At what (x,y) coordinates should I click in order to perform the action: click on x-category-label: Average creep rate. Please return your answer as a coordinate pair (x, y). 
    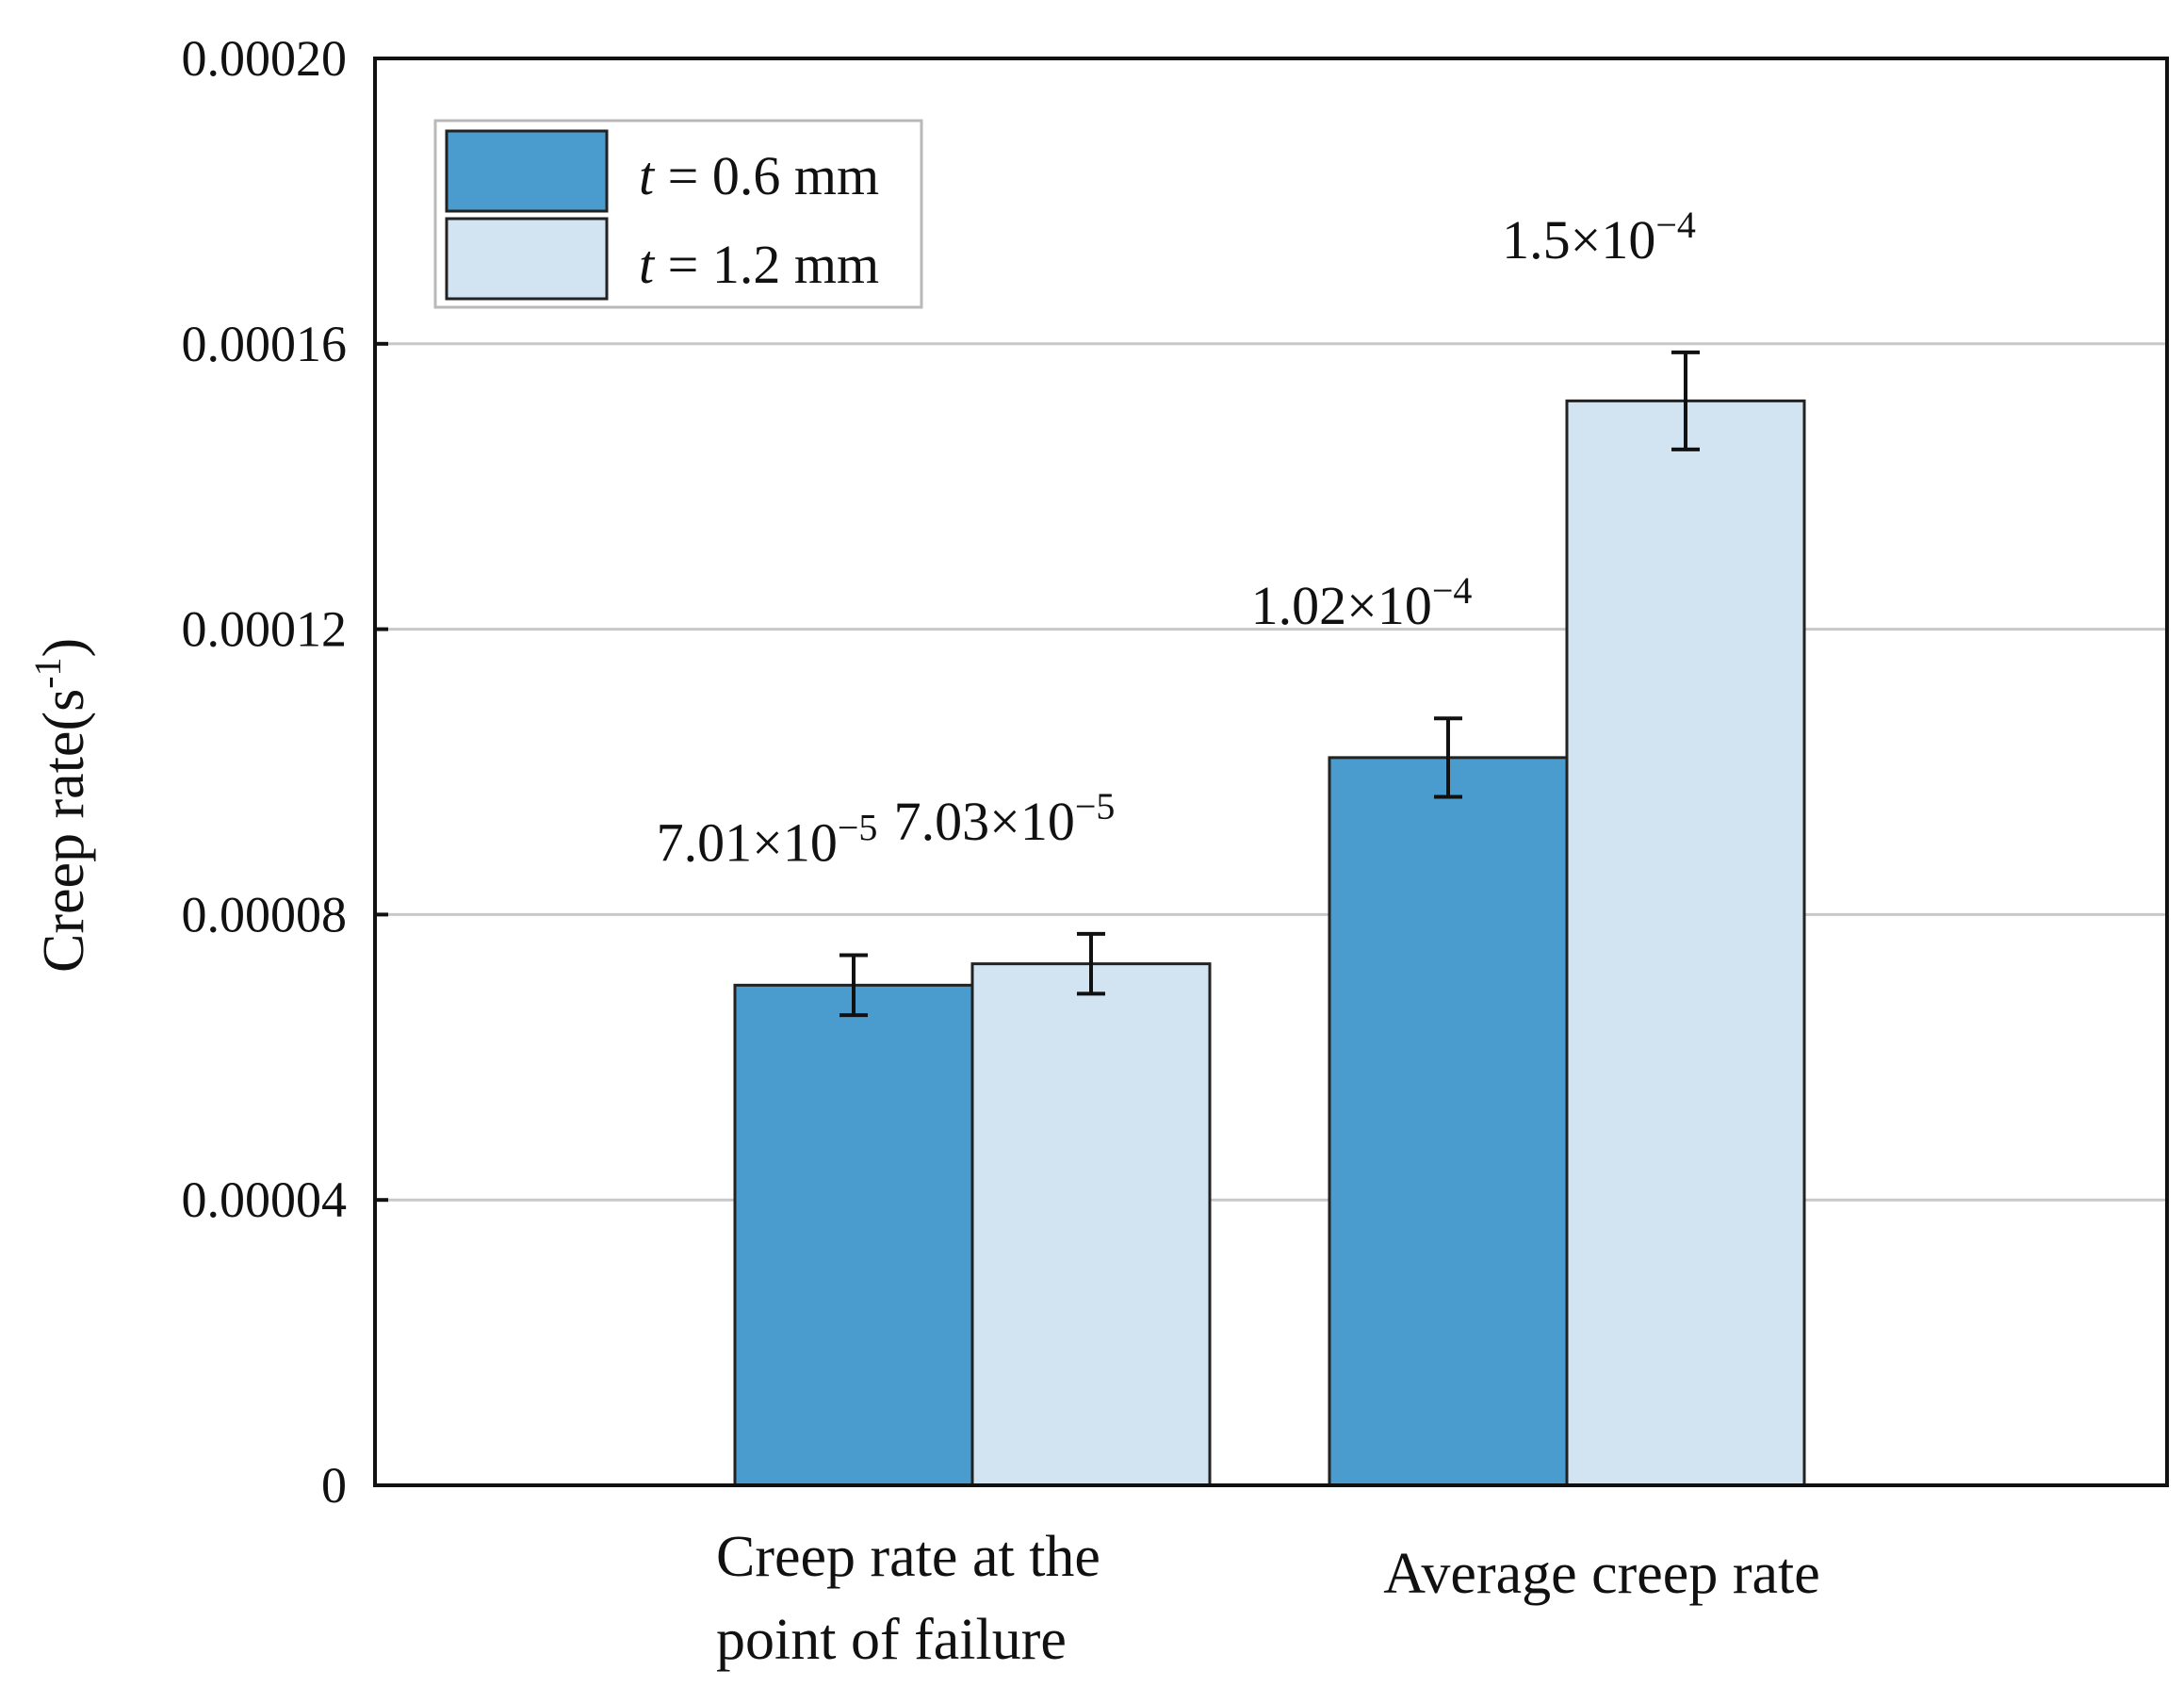
    Looking at the image, I should click on (1601, 1574).